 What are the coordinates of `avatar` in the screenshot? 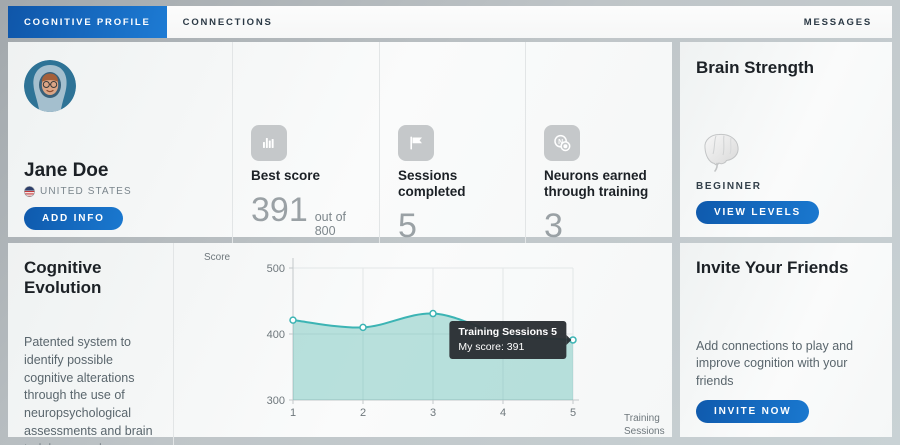 It's located at (50, 86).